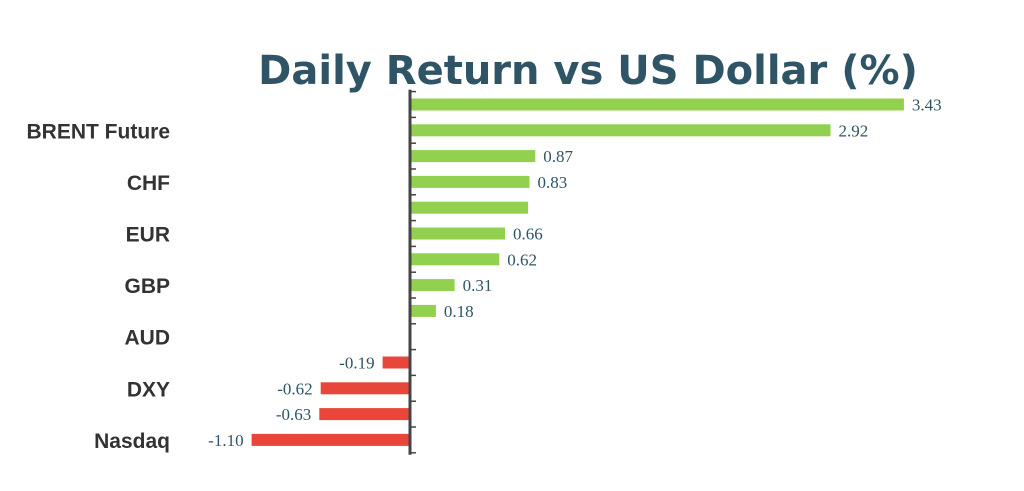 This screenshot has height=491, width=1024. What do you see at coordinates (412, 272) in the screenshot?
I see `axis-layer` at bounding box center [412, 272].